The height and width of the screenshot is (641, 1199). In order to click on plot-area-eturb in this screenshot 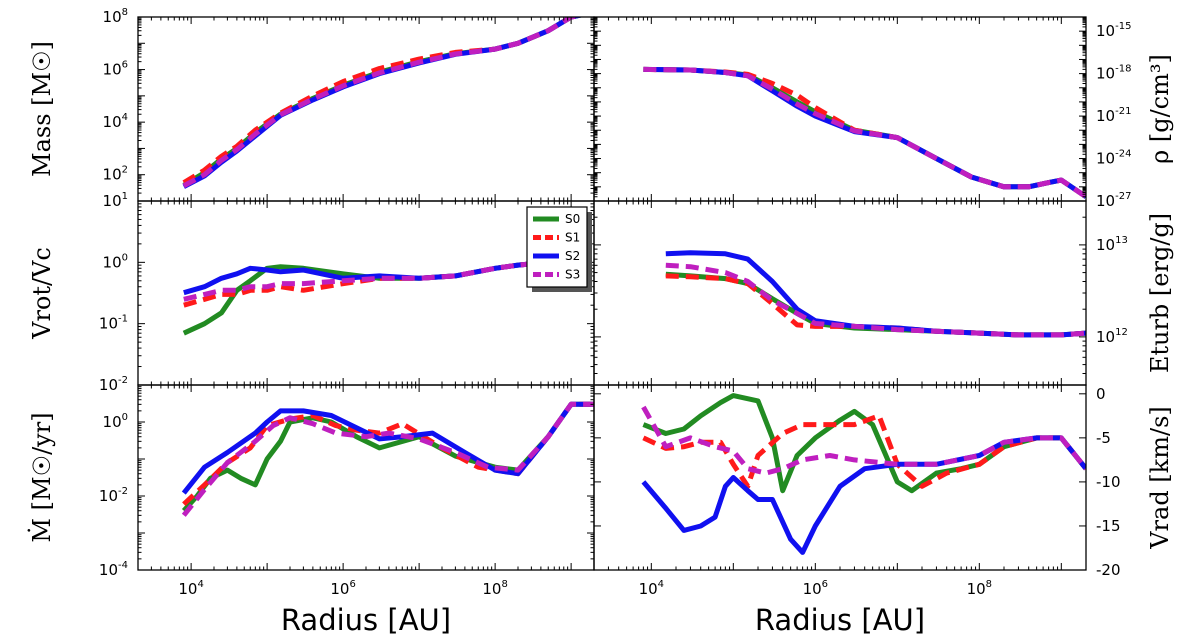, I will do `click(875, 294)`.